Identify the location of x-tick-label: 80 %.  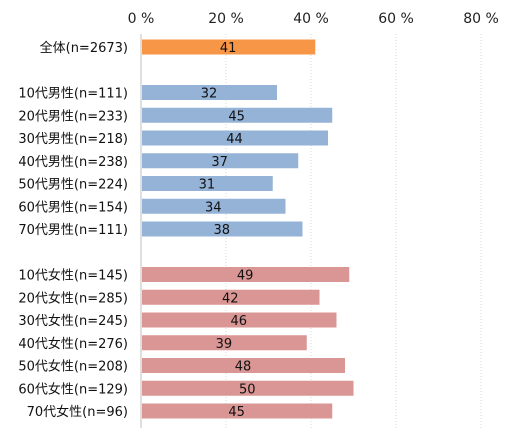
(481, 19).